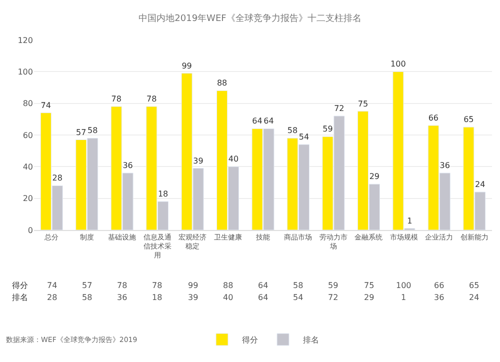 This screenshot has width=500, height=362. I want to click on y-tick-label: 80, so click(27, 103).